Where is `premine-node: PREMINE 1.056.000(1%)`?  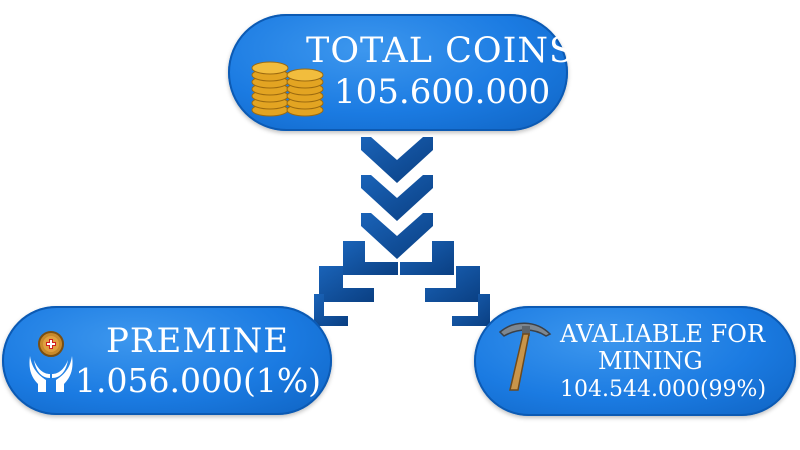
premine-node: PREMINE 1.056.000(1%) is located at coordinates (167, 360).